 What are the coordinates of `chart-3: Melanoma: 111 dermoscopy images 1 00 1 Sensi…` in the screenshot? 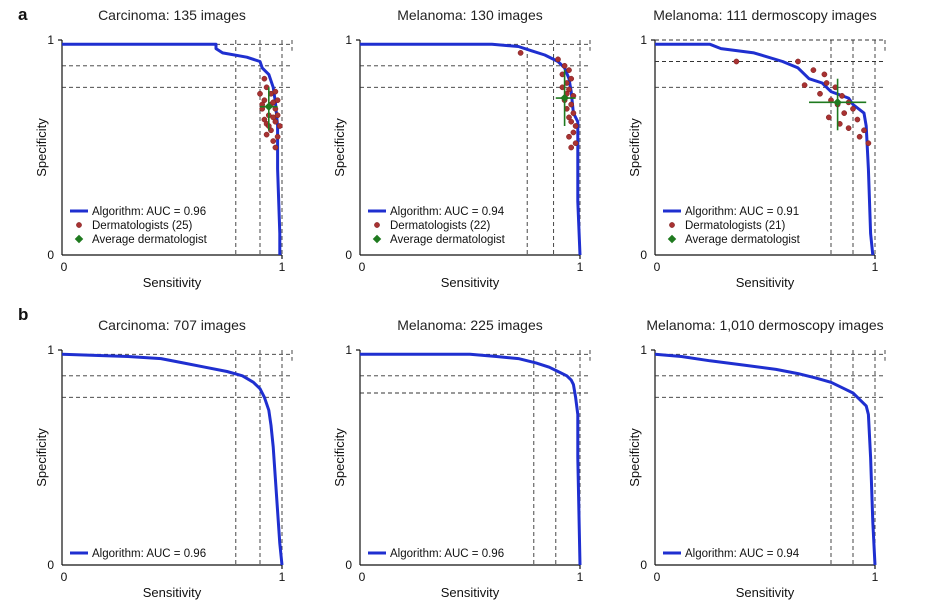 It's located at (756, 148).